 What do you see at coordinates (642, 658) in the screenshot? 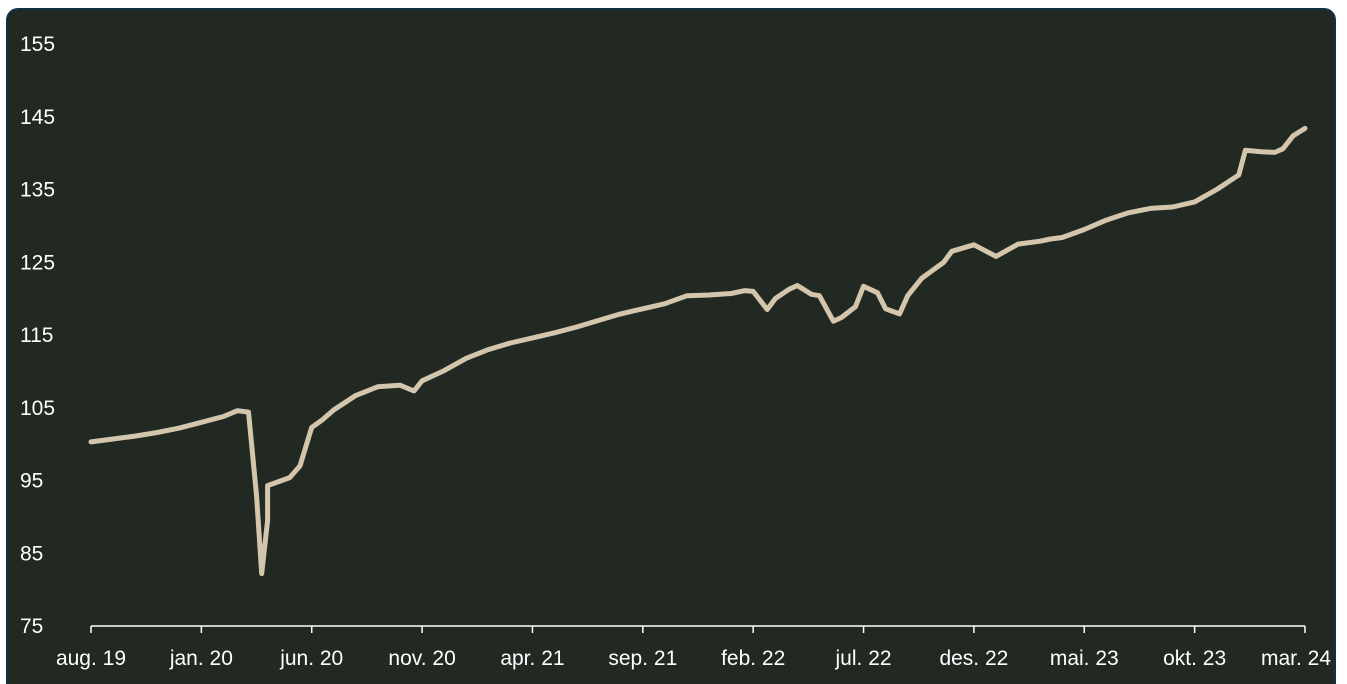
I see `x-tick-label: sep. 21` at bounding box center [642, 658].